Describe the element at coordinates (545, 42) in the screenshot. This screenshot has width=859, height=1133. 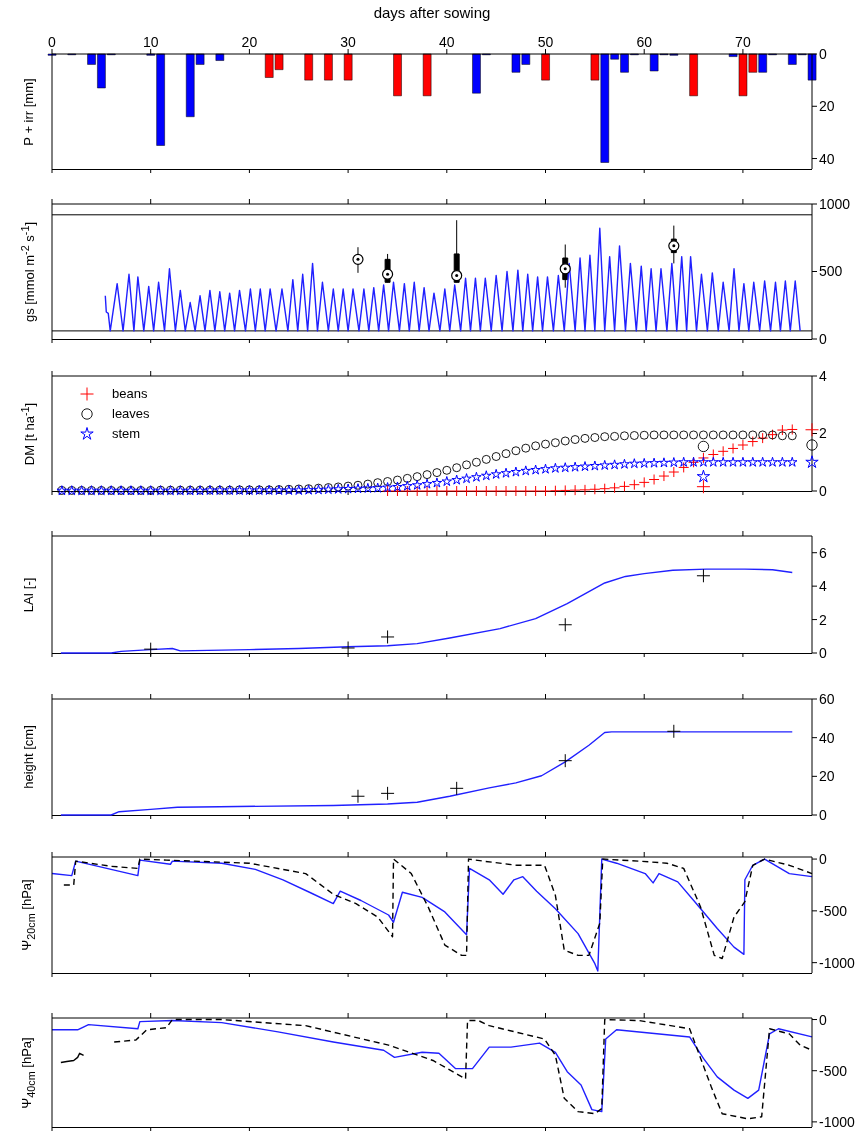
I see `x-tick-label: 50` at that location.